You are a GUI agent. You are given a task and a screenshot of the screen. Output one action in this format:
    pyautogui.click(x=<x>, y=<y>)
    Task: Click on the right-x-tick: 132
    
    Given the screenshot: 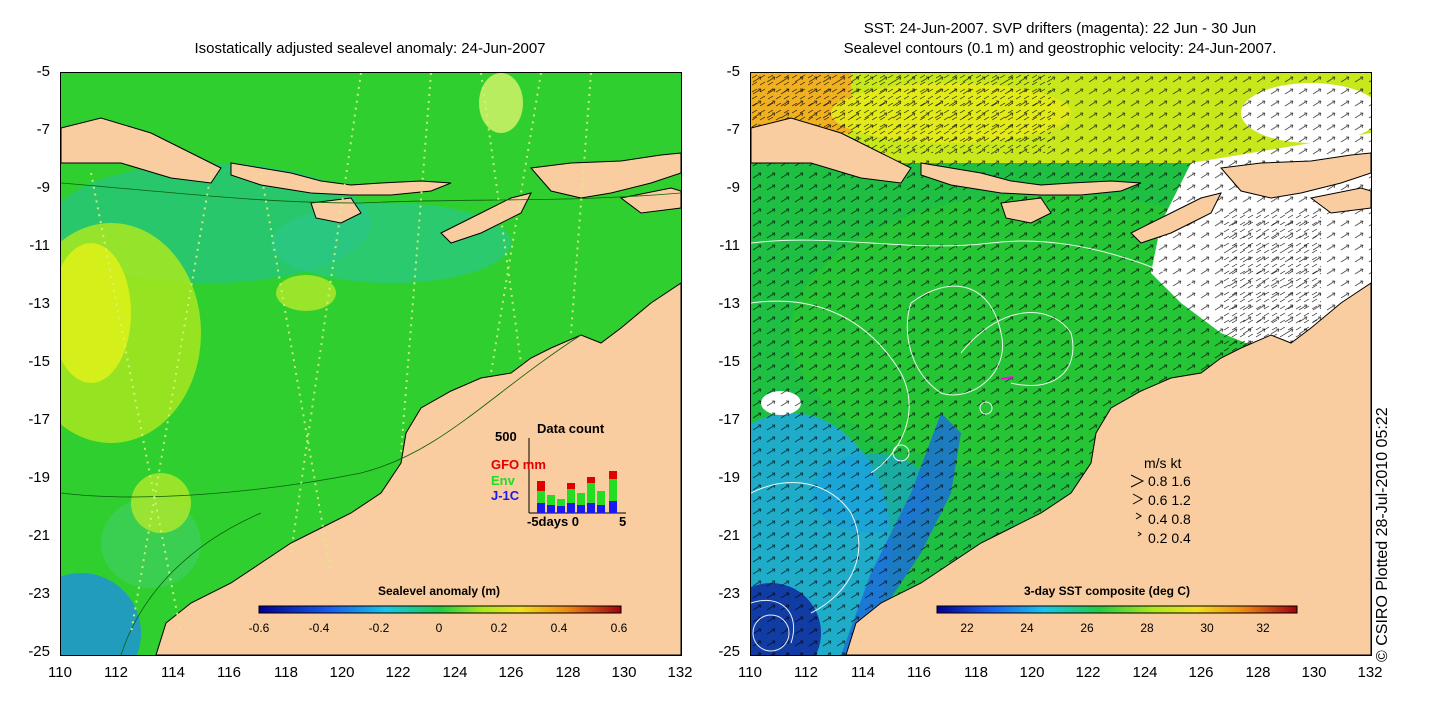 What is the action you would take?
    pyautogui.click(x=1370, y=672)
    